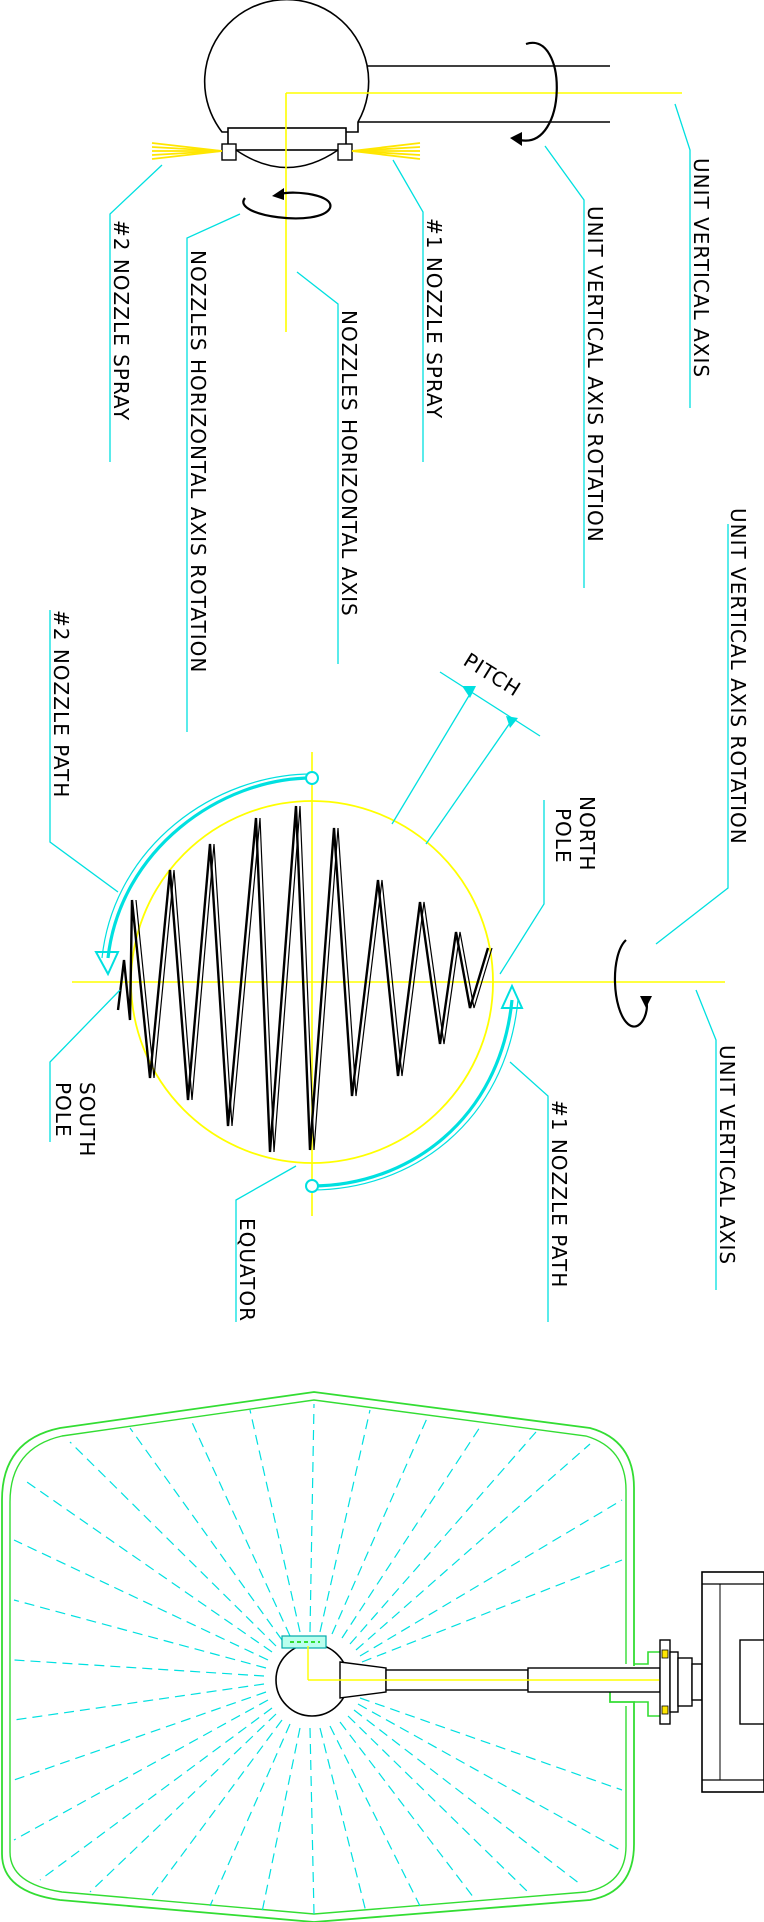 The height and width of the screenshot is (1922, 764). What do you see at coordinates (247, 1270) in the screenshot?
I see `label-equator: EQUATOR` at bounding box center [247, 1270].